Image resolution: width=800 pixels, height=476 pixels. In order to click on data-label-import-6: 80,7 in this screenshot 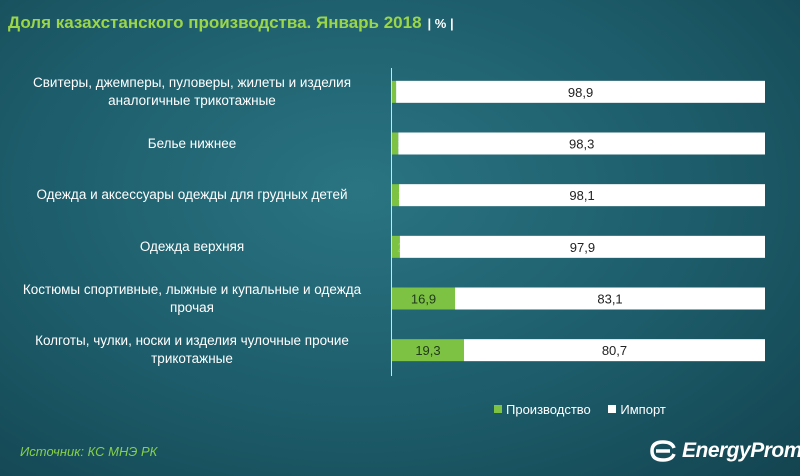, I will do `click(614, 350)`.